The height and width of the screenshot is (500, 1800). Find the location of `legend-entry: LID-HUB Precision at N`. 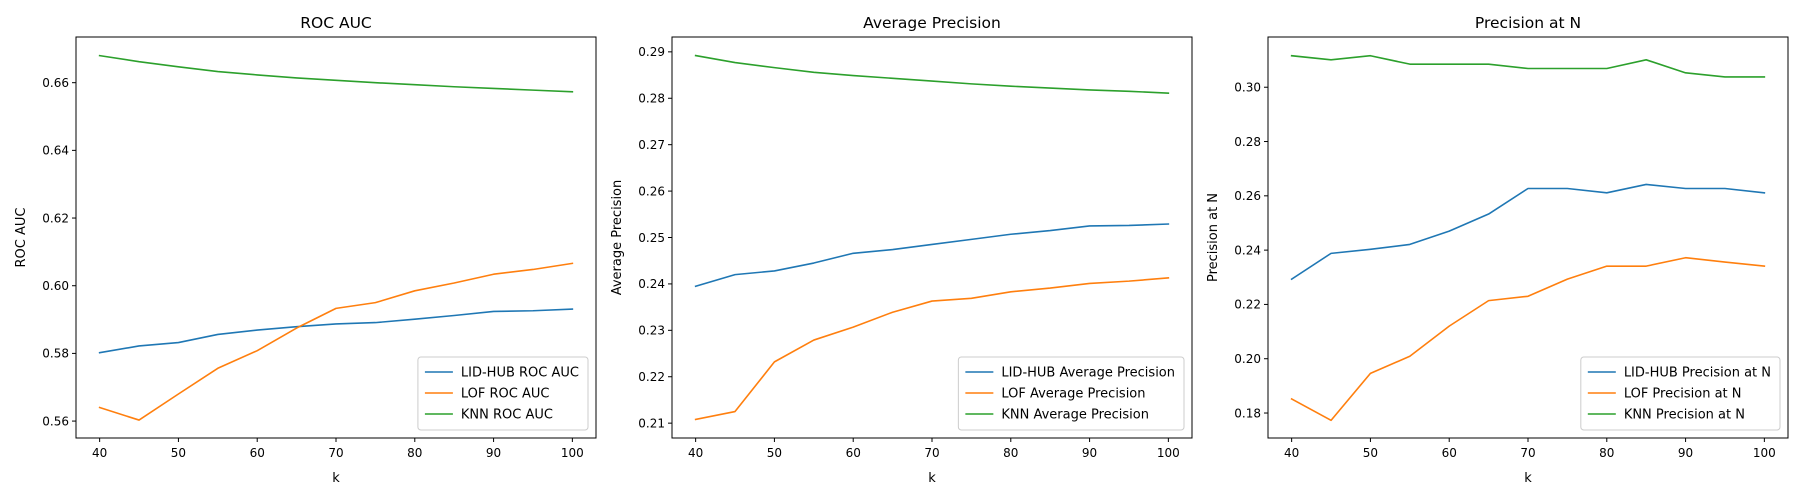

legend-entry: LID-HUB Precision at N is located at coordinates (1697, 373).